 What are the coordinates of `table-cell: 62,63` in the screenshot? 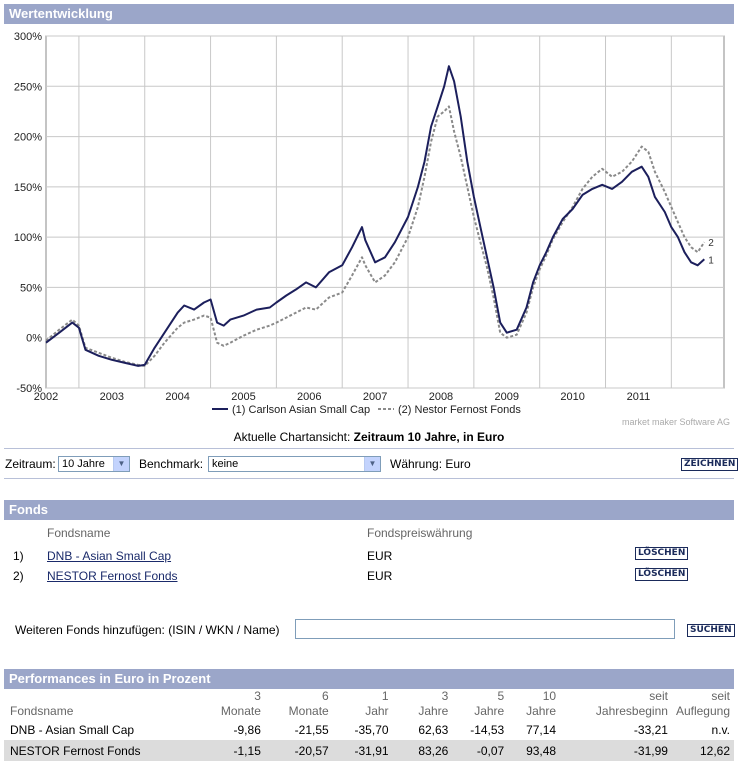 It's located at (433, 729).